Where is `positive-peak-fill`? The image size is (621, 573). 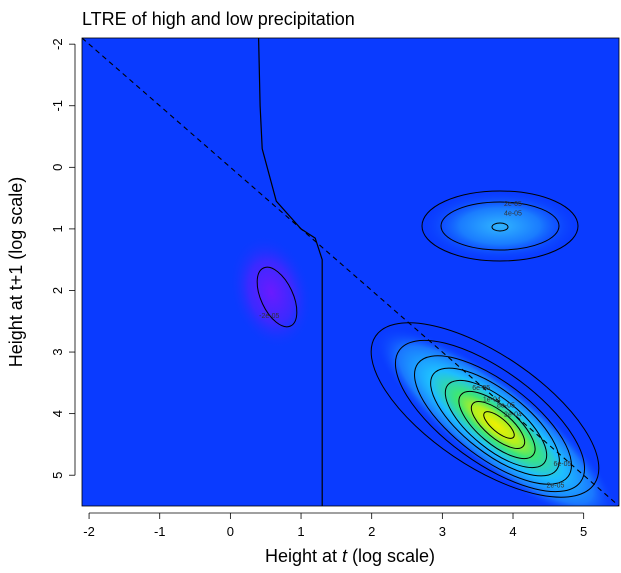
positive-peak-fill is located at coordinates (496, 416).